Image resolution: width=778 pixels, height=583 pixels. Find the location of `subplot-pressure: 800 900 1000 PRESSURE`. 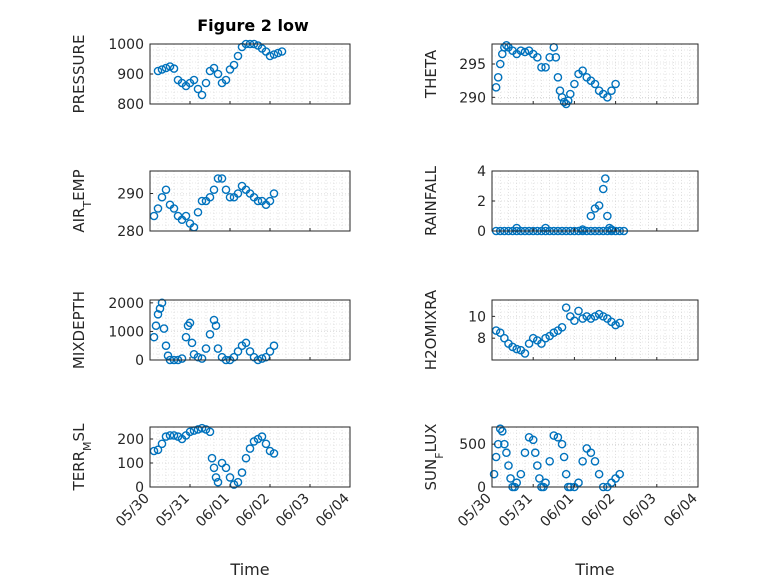

subplot-pressure: 800 900 1000 PRESSURE is located at coordinates (210, 74).